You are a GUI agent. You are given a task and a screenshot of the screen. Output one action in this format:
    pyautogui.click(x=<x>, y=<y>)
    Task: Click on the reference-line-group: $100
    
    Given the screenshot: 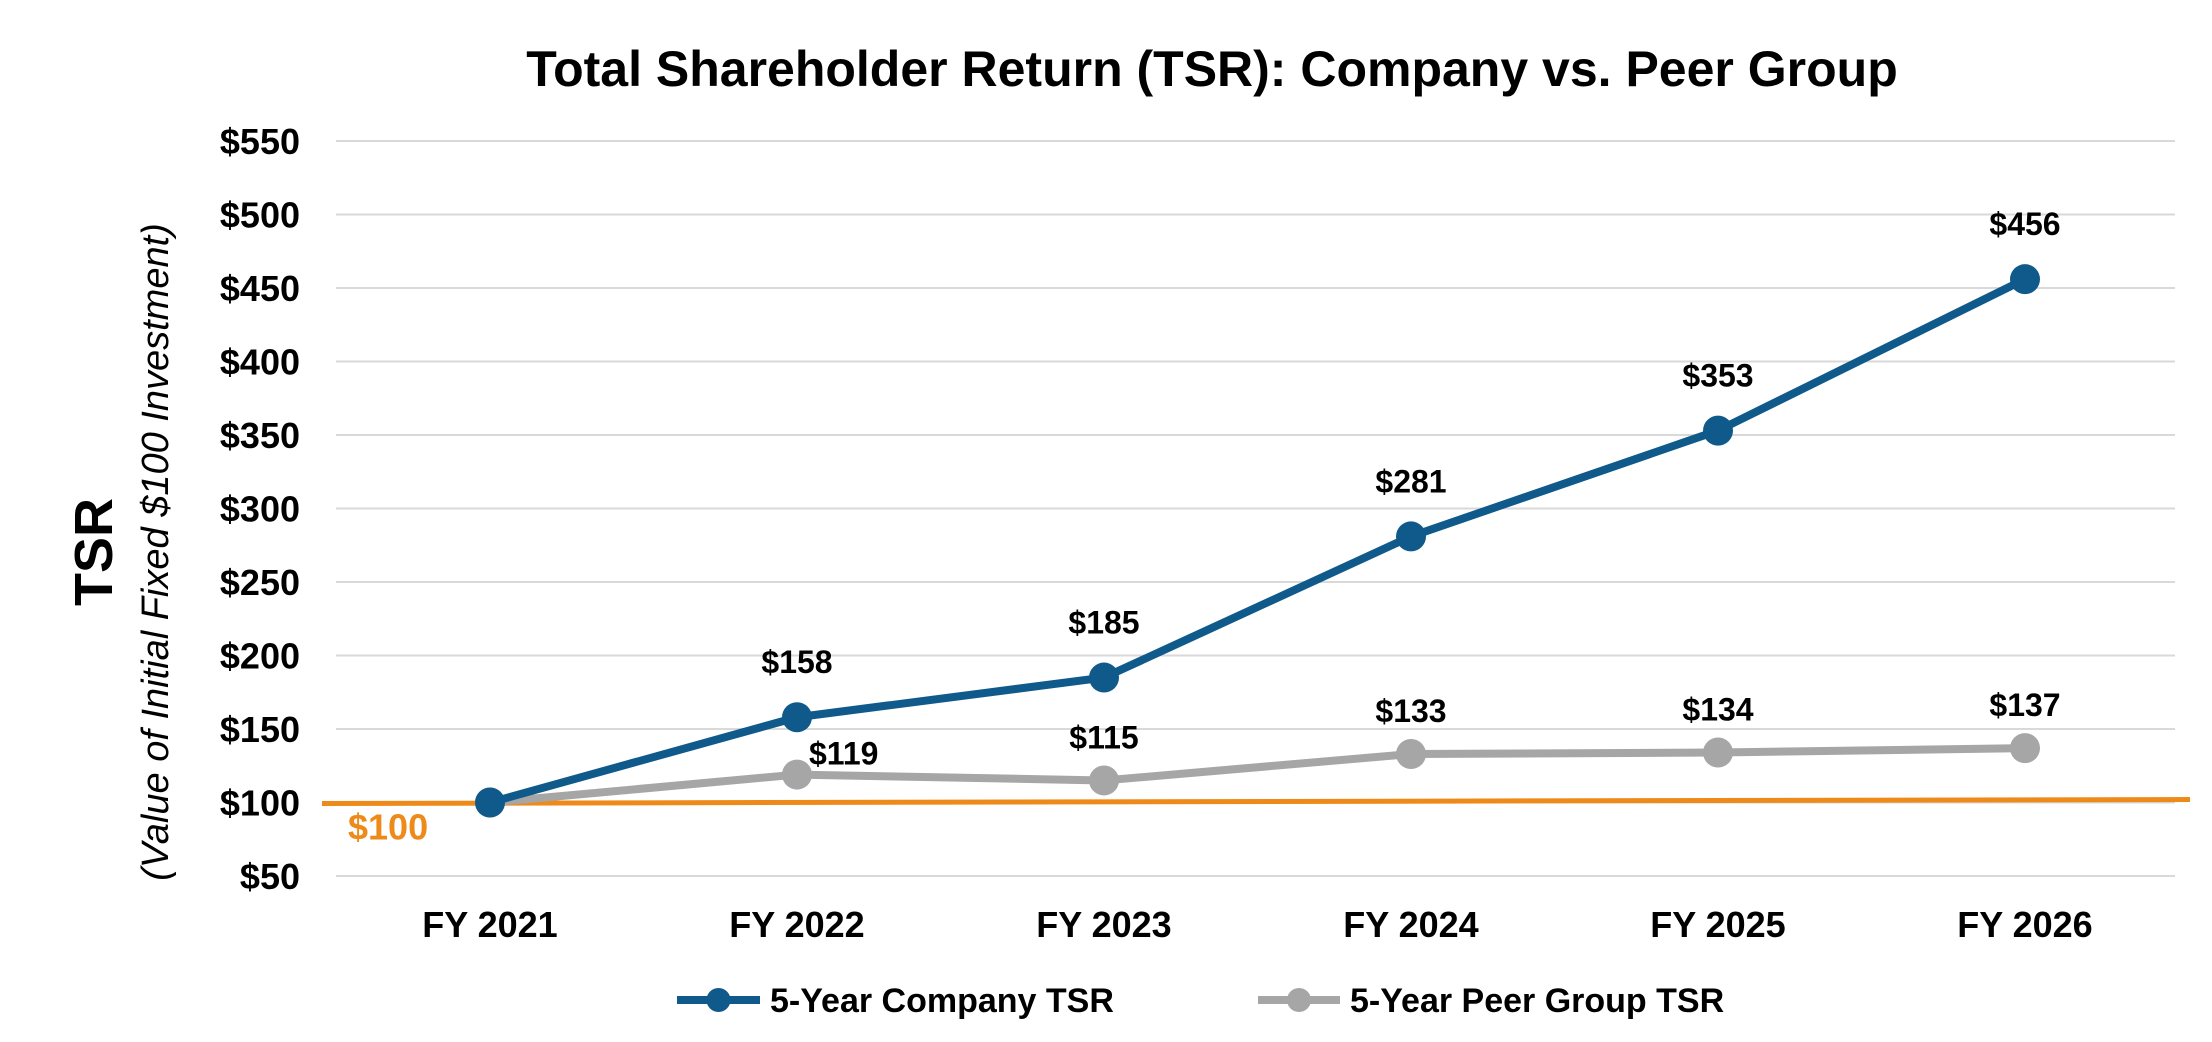 What is the action you would take?
    pyautogui.click(x=1256, y=822)
    